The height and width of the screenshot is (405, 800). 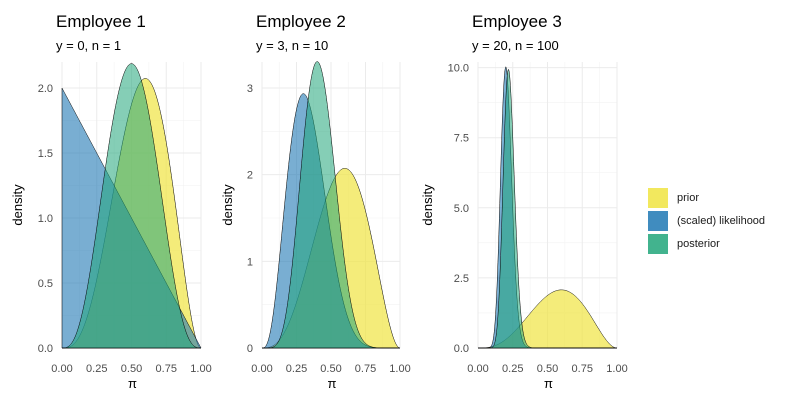 What do you see at coordinates (688, 197) in the screenshot?
I see `legend-label-prior: prior` at bounding box center [688, 197].